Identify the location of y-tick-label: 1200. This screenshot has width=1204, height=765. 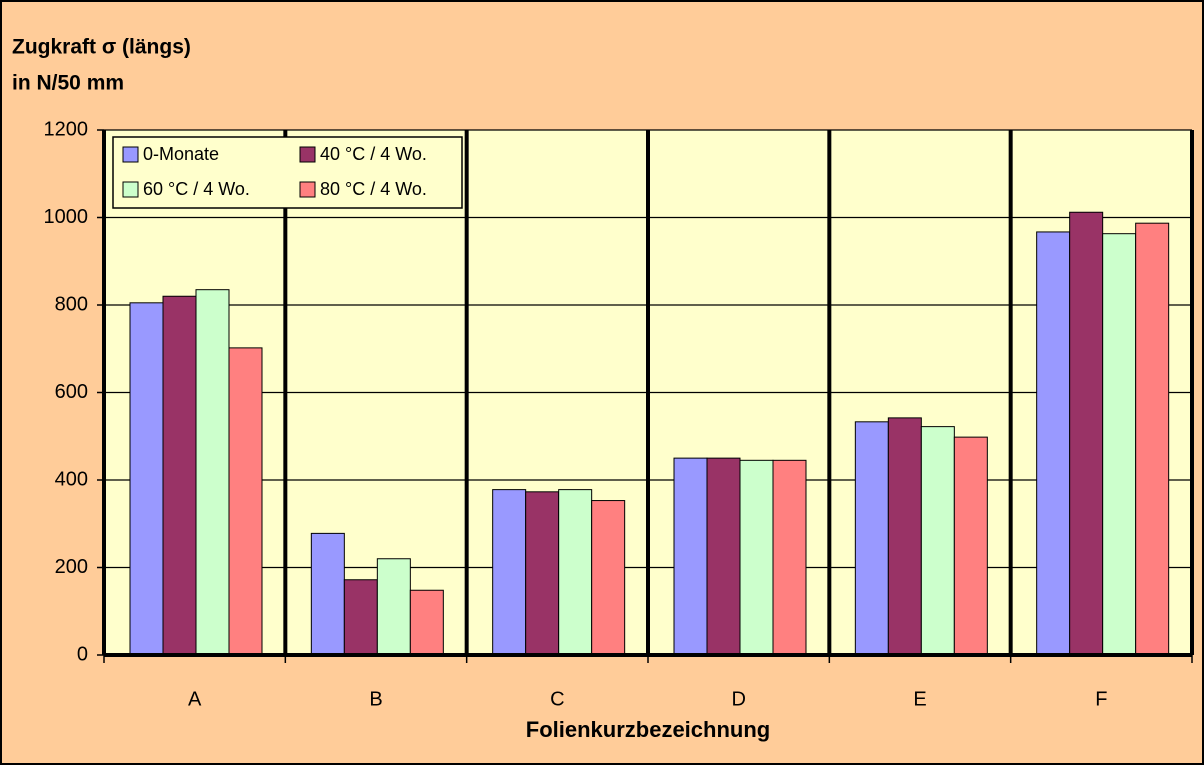
(66, 129).